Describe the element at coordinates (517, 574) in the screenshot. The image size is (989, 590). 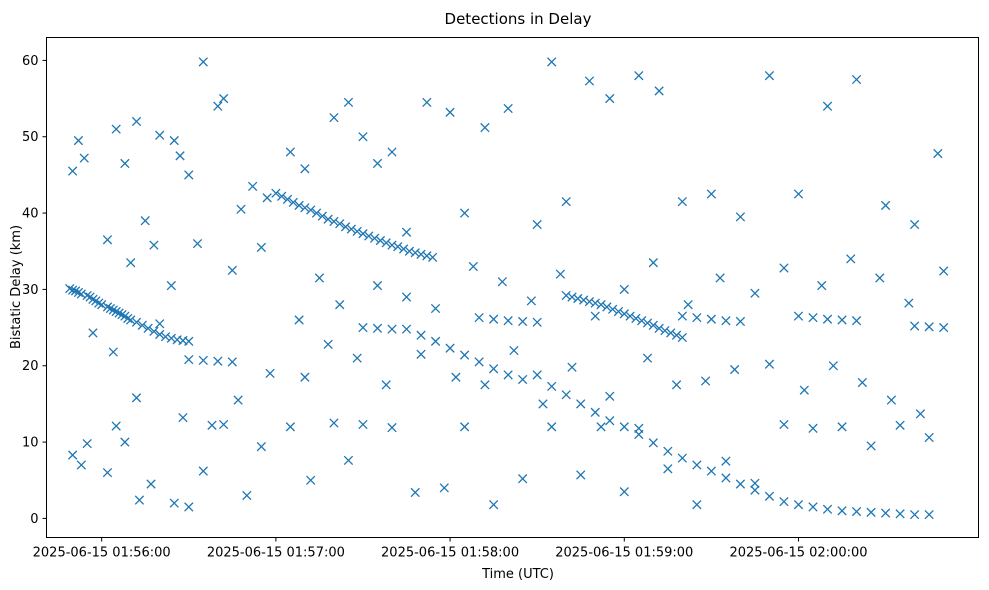
I see `x-axis-label: Time (UTC)` at that location.